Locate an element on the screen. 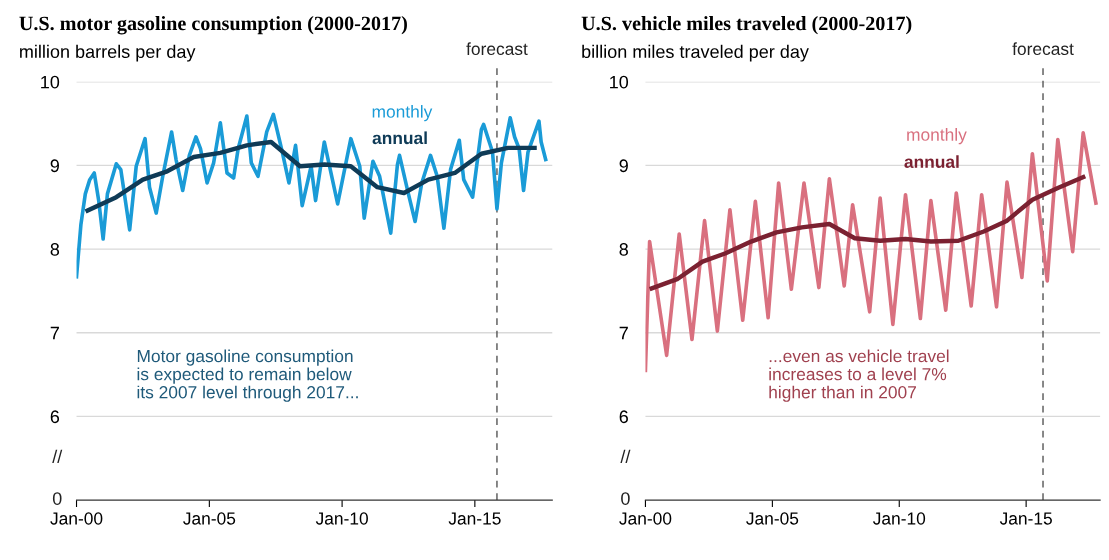 The height and width of the screenshot is (560, 1109). chart-title: U.S. vehicle miles traveled (2000-2017) is located at coordinates (746, 25).